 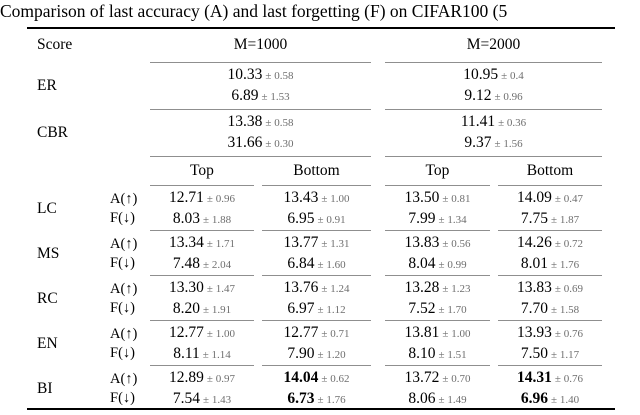 What do you see at coordinates (534, 263) in the screenshot?
I see `value-num: 8.01` at bounding box center [534, 263].